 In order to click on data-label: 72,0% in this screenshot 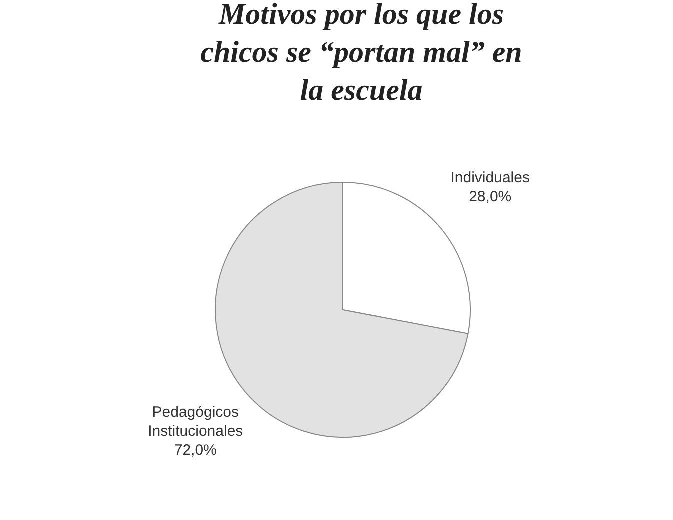, I will do `click(195, 451)`.